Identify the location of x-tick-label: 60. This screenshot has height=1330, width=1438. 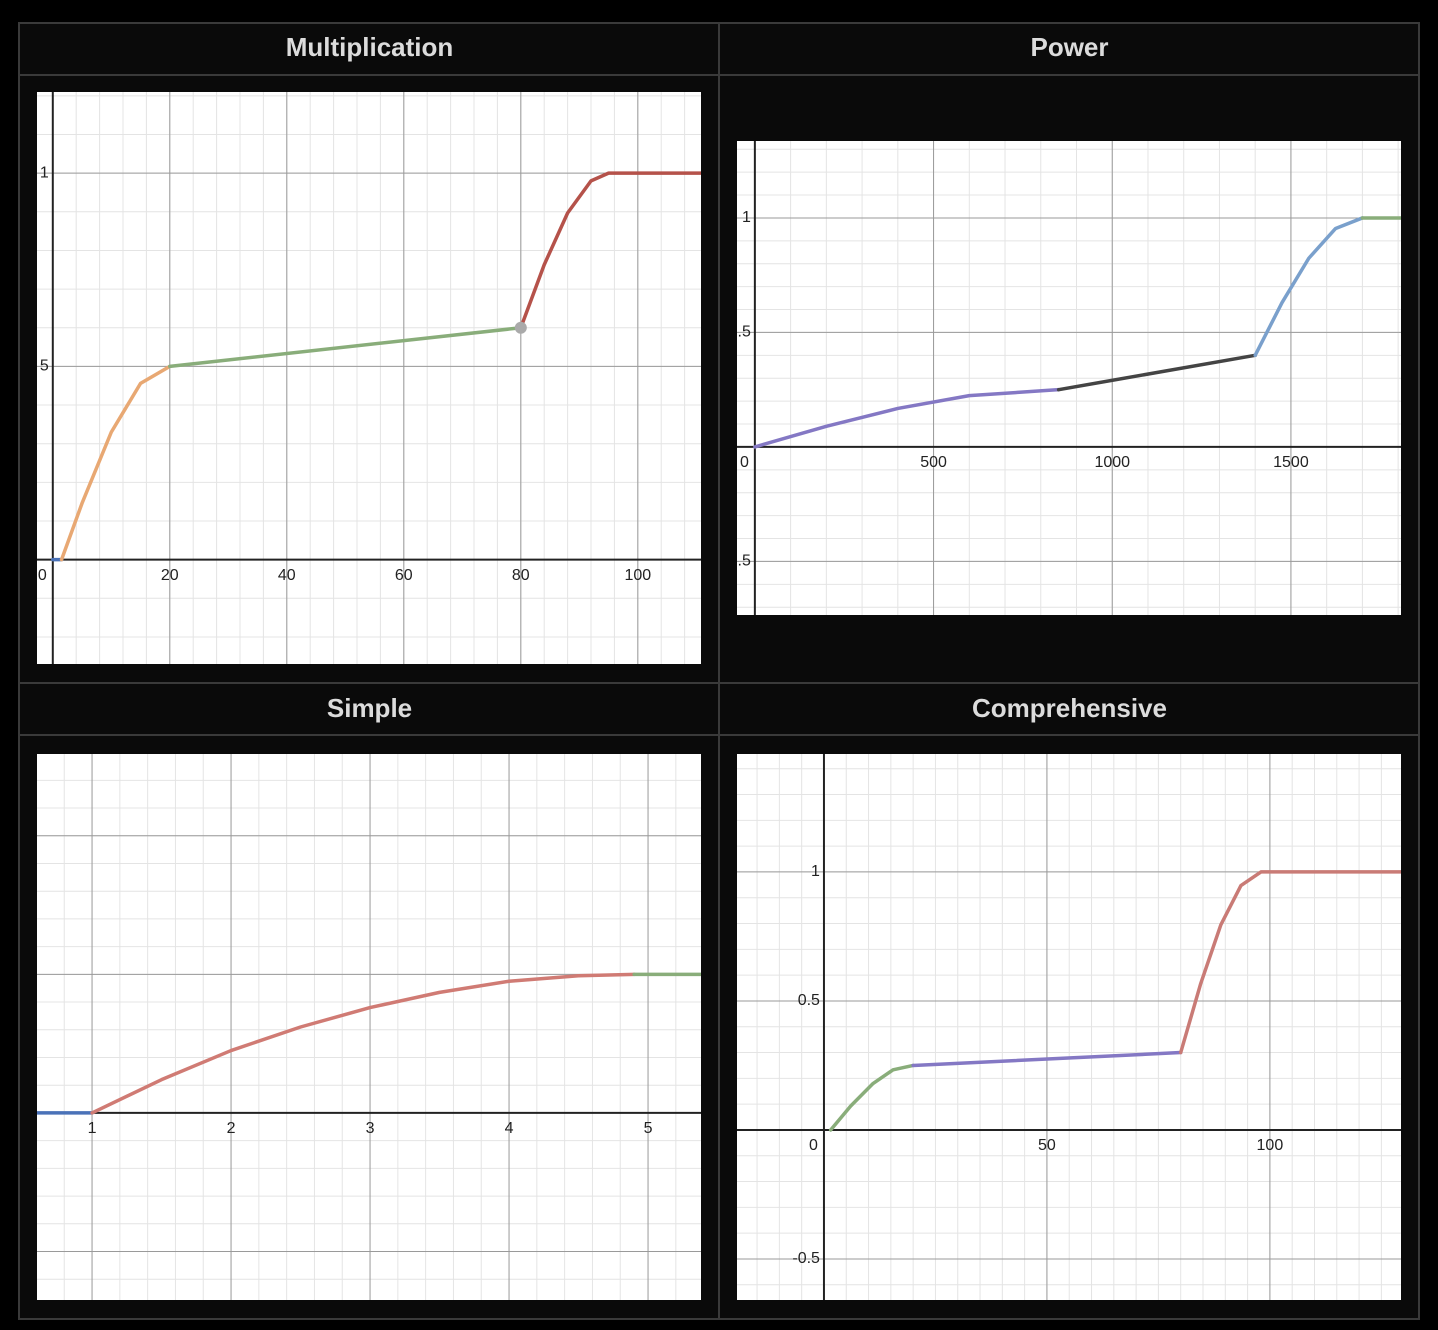
(404, 575).